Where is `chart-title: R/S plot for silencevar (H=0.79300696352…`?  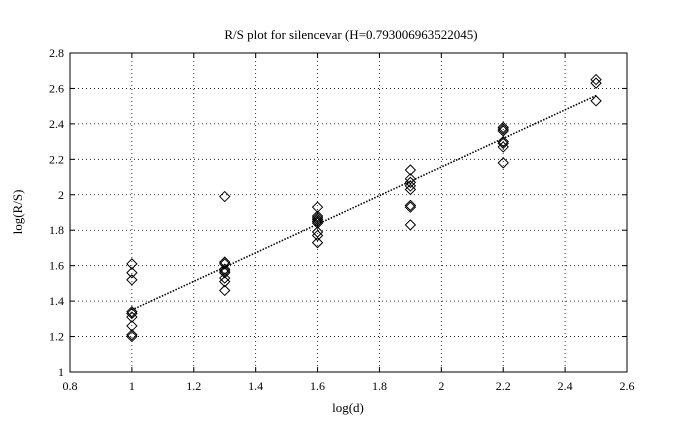
chart-title: R/S plot for silencevar (H=0.79300696352… is located at coordinates (350, 34).